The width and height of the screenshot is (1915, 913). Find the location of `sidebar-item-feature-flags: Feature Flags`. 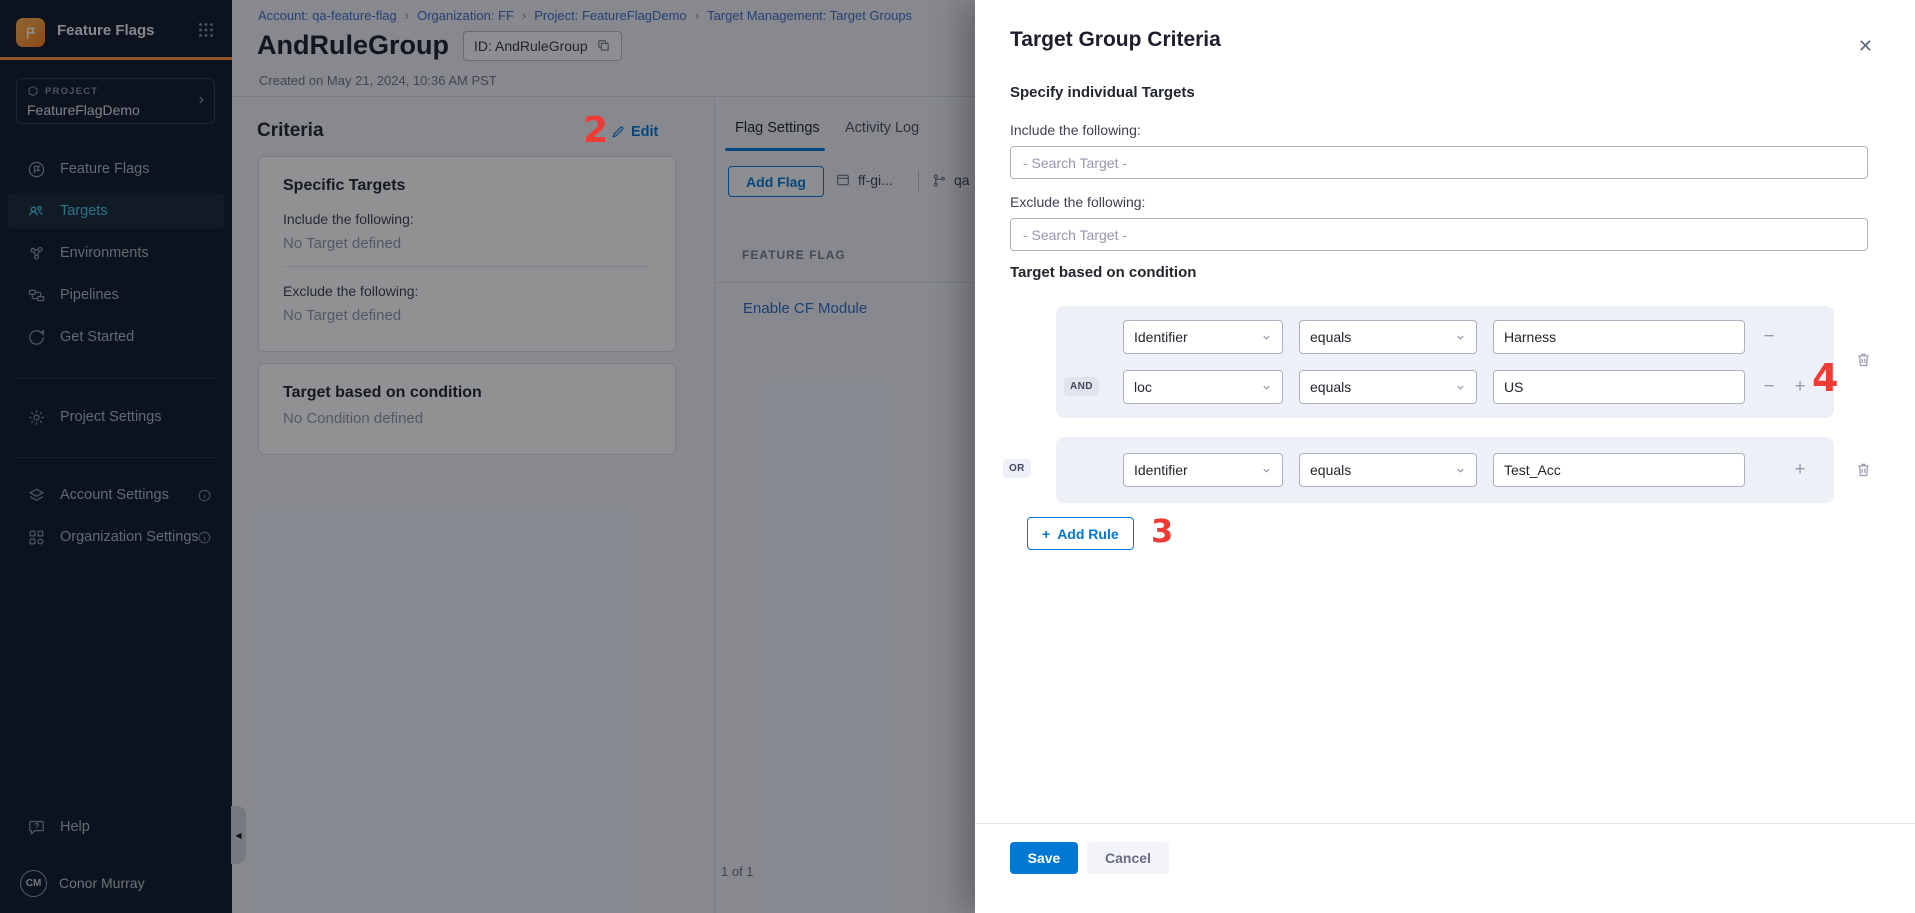

sidebar-item-feature-flags: Feature Flags is located at coordinates (116, 169).